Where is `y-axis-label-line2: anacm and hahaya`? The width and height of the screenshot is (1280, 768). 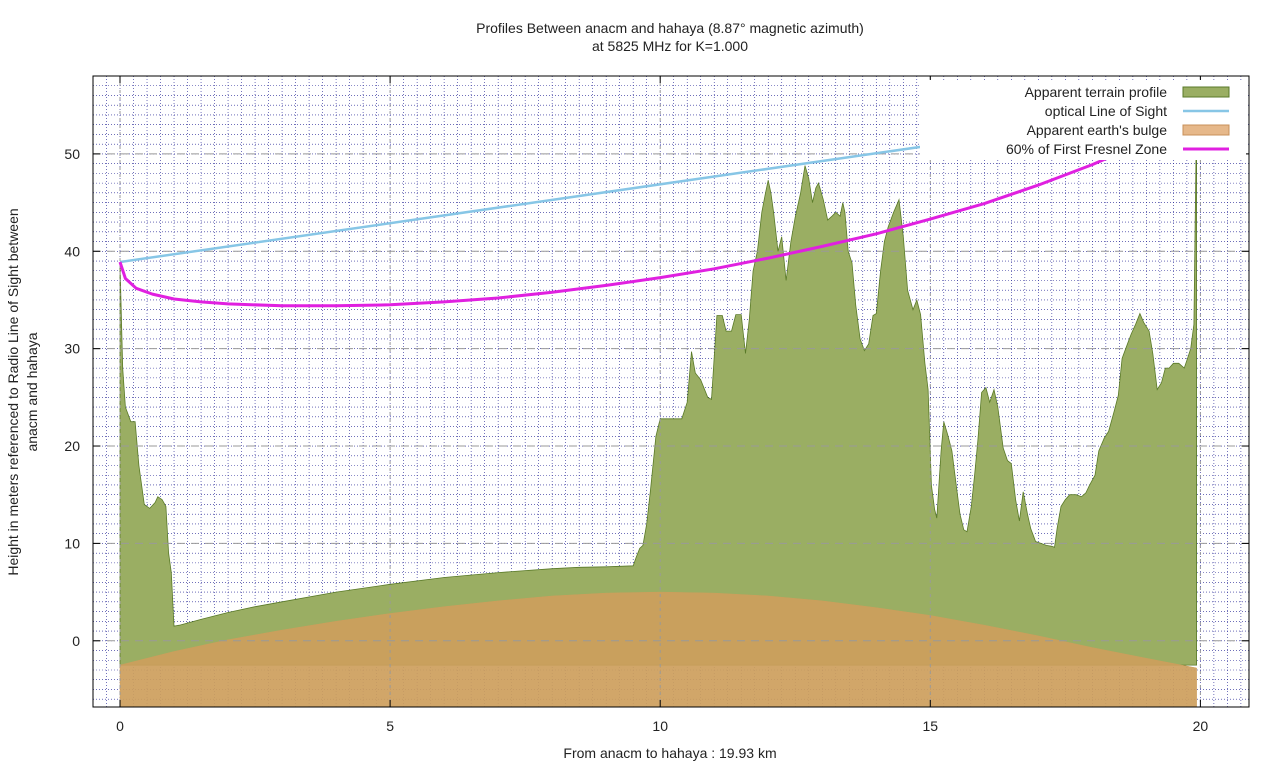 y-axis-label-line2: anacm and hahaya is located at coordinates (32, 391).